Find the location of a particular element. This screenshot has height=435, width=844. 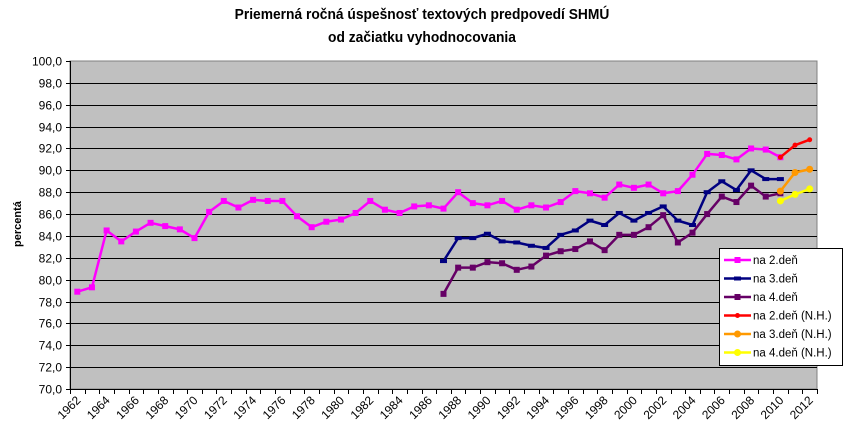

legend-label: na 2.deň is located at coordinates (775, 261).